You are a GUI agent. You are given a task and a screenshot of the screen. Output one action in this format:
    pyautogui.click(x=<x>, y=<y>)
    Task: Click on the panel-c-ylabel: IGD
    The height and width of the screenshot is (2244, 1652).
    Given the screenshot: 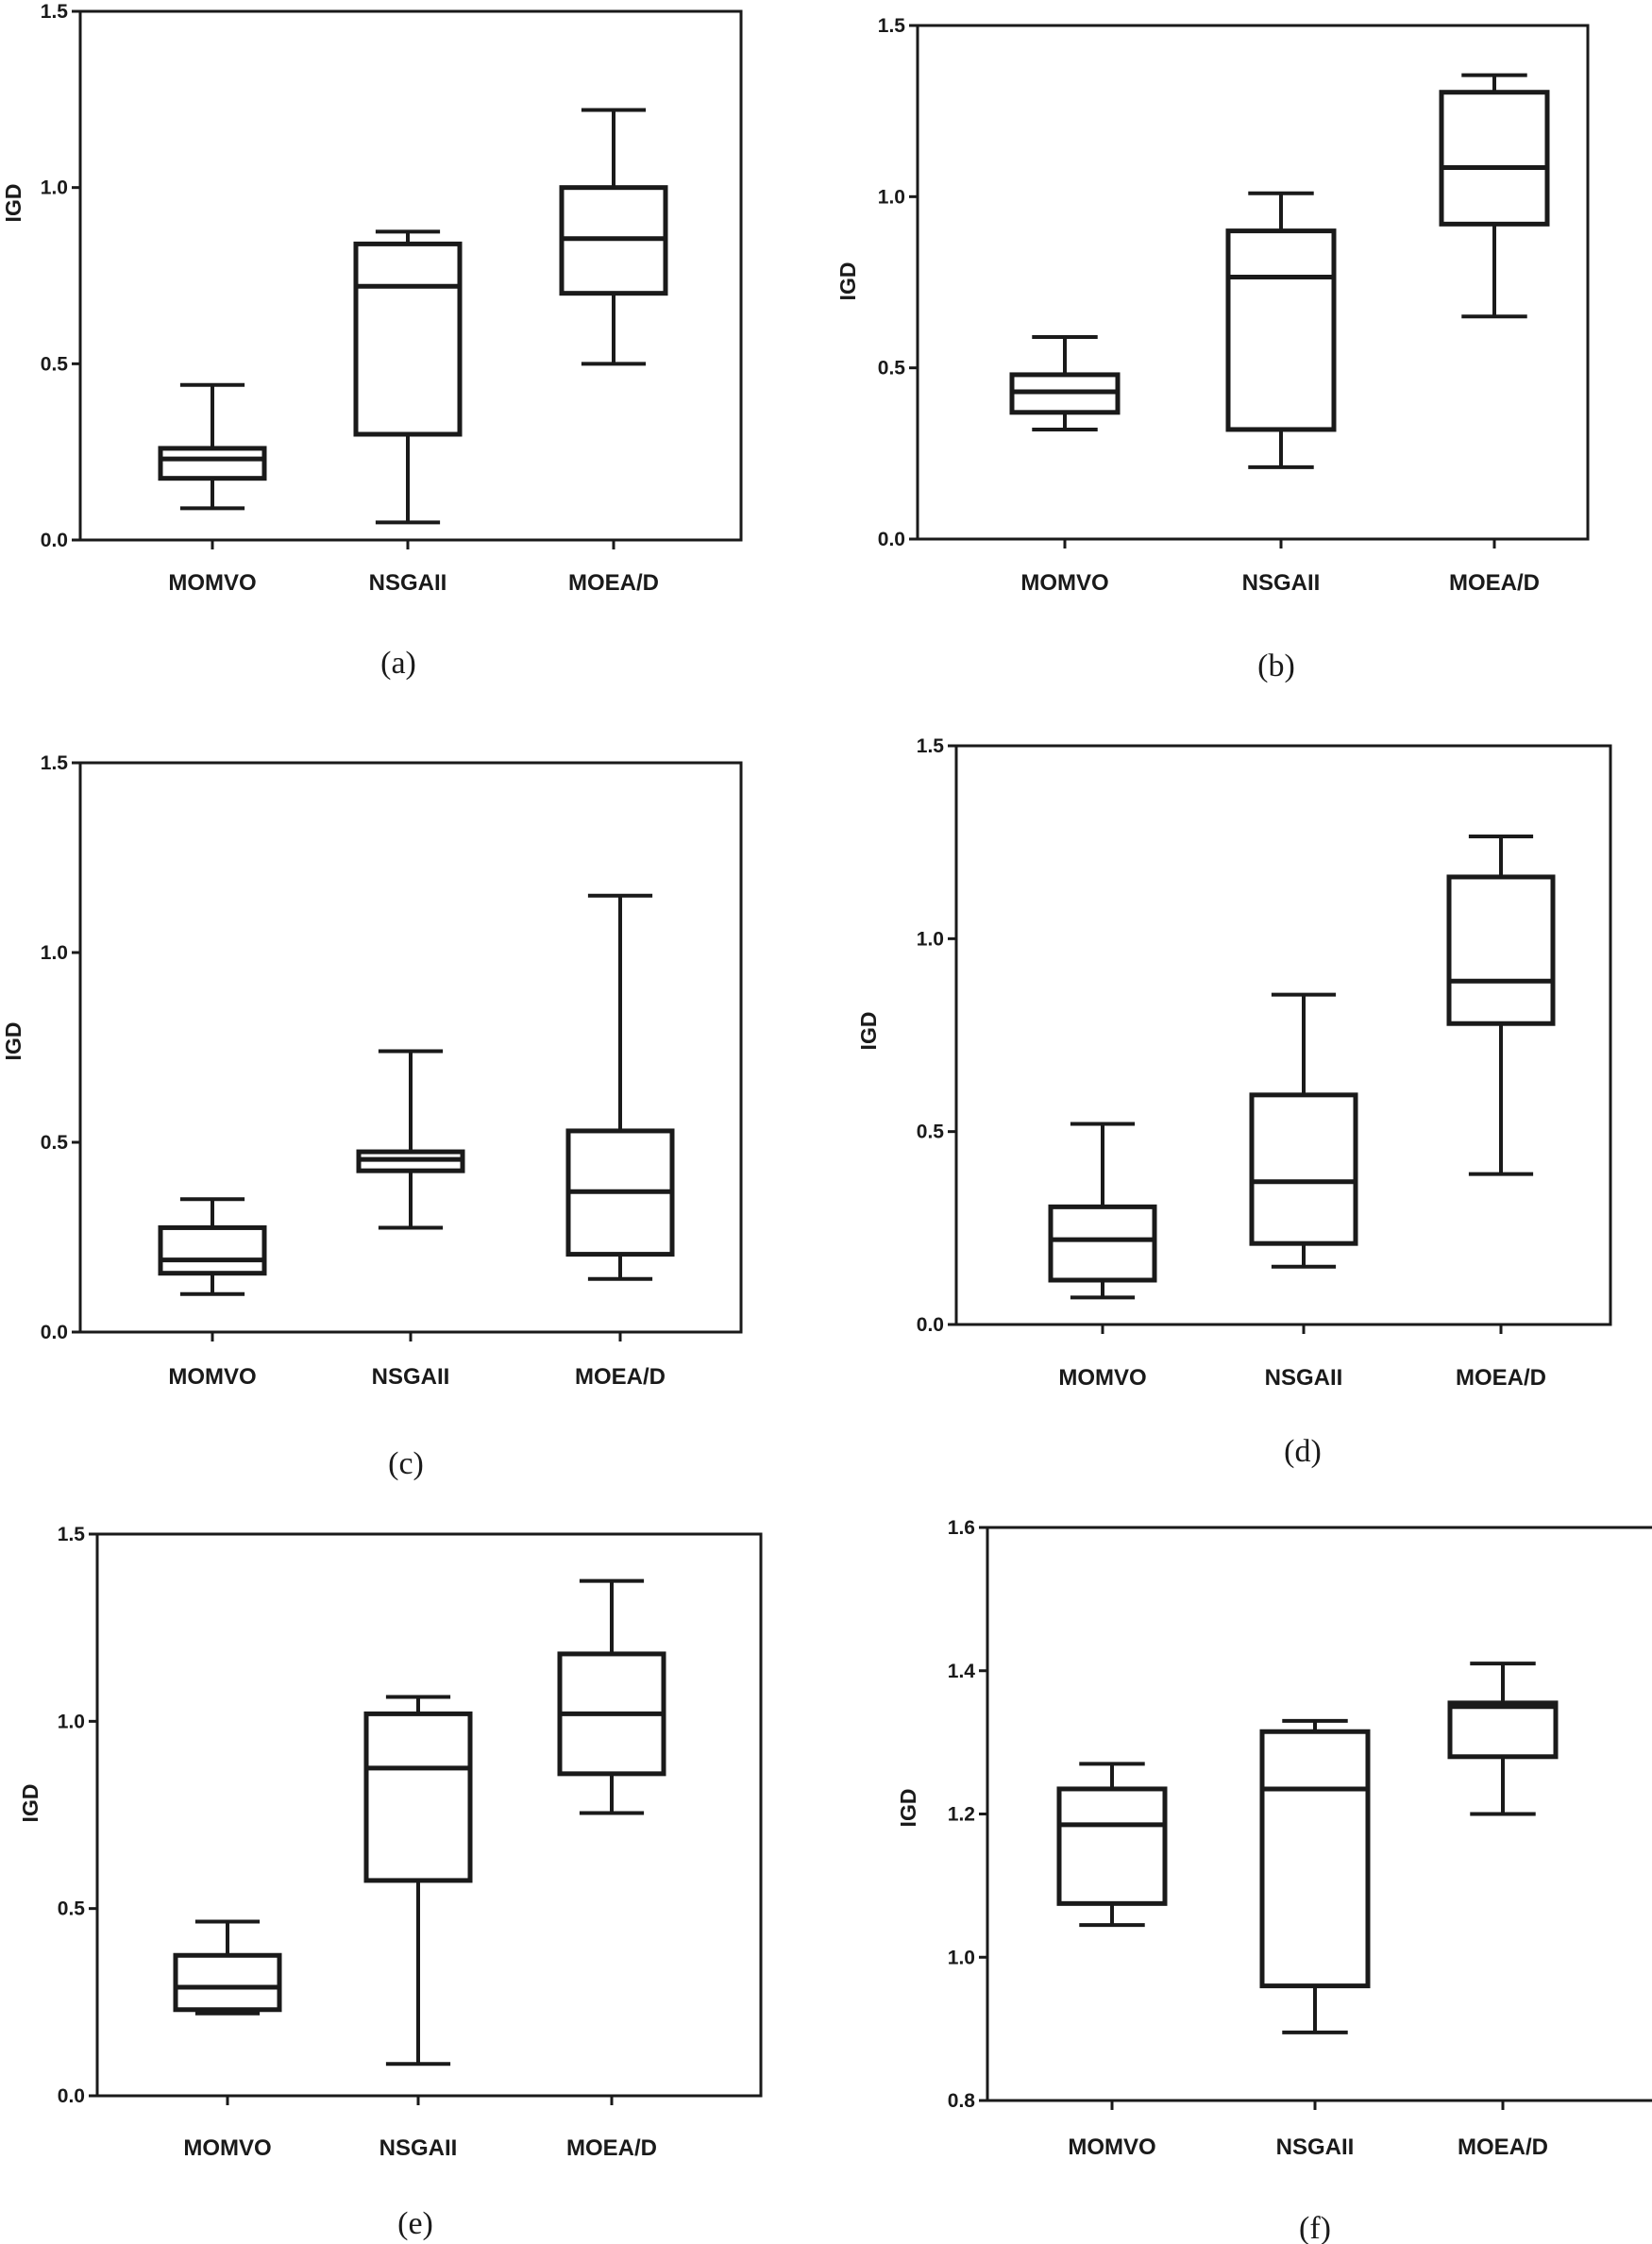 What is the action you would take?
    pyautogui.click(x=13, y=1042)
    